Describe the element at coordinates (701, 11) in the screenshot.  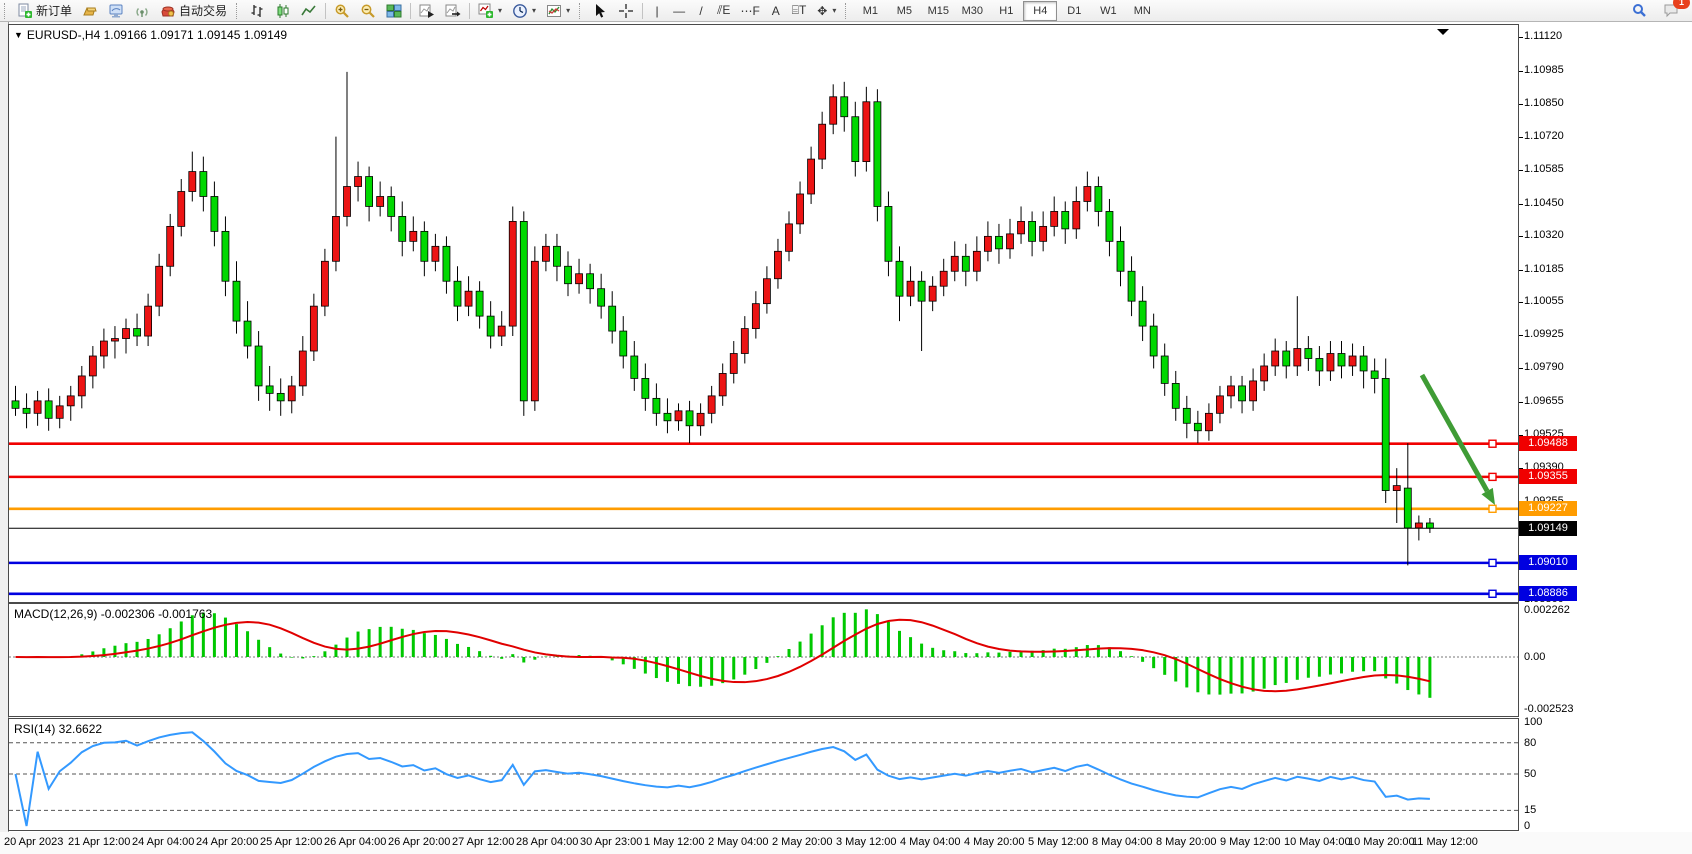
I see `trendline-tool-button: /` at that location.